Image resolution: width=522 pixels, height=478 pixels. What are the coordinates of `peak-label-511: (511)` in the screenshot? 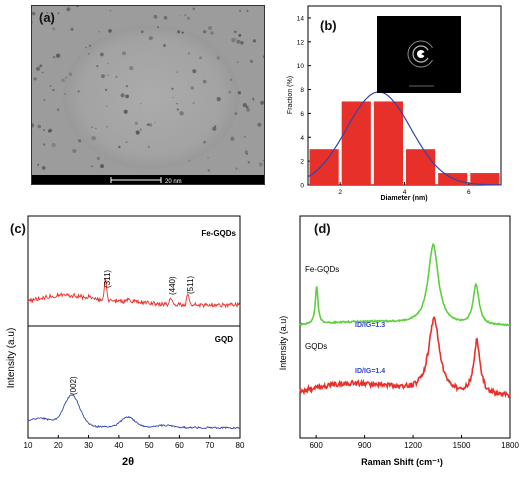 It's located at (190, 285).